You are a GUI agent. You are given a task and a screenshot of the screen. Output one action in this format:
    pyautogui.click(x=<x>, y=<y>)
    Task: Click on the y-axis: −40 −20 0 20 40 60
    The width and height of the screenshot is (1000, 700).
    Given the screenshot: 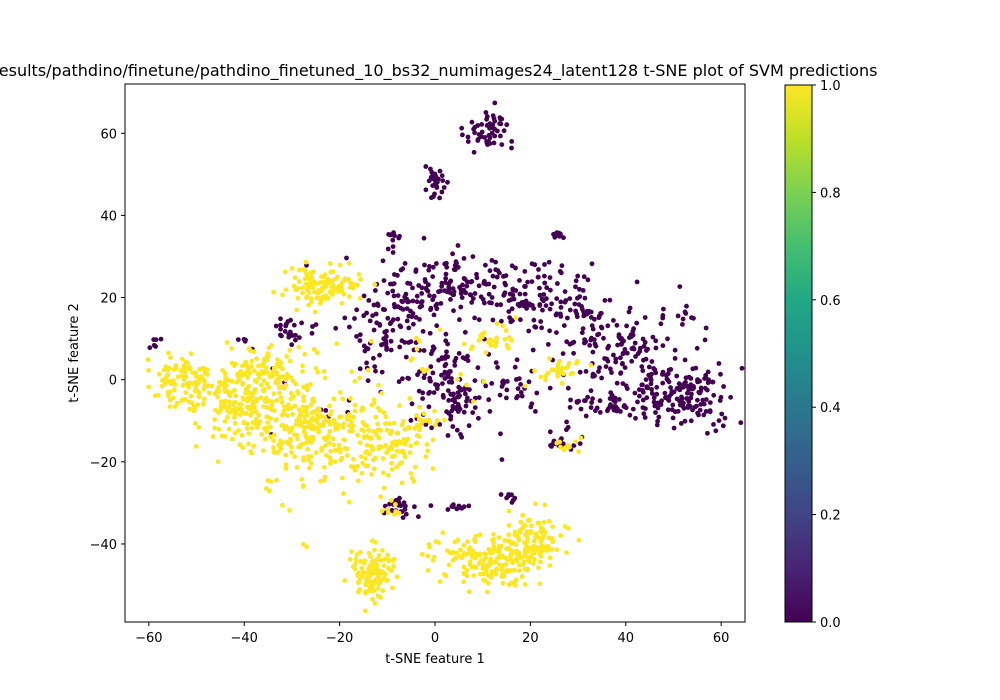 What is the action you would take?
    pyautogui.click(x=107, y=340)
    